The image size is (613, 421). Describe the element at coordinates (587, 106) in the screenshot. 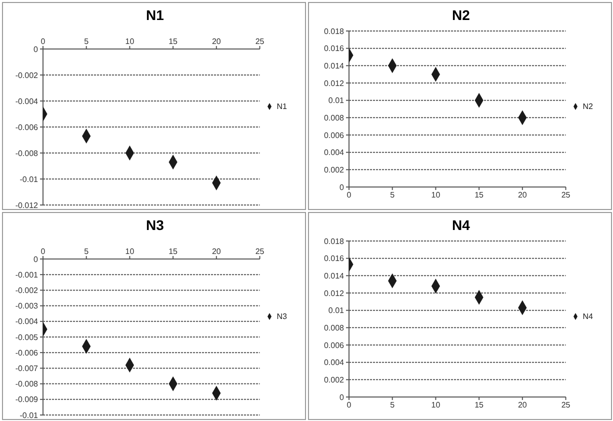

I see `legend-label: N2` at that location.